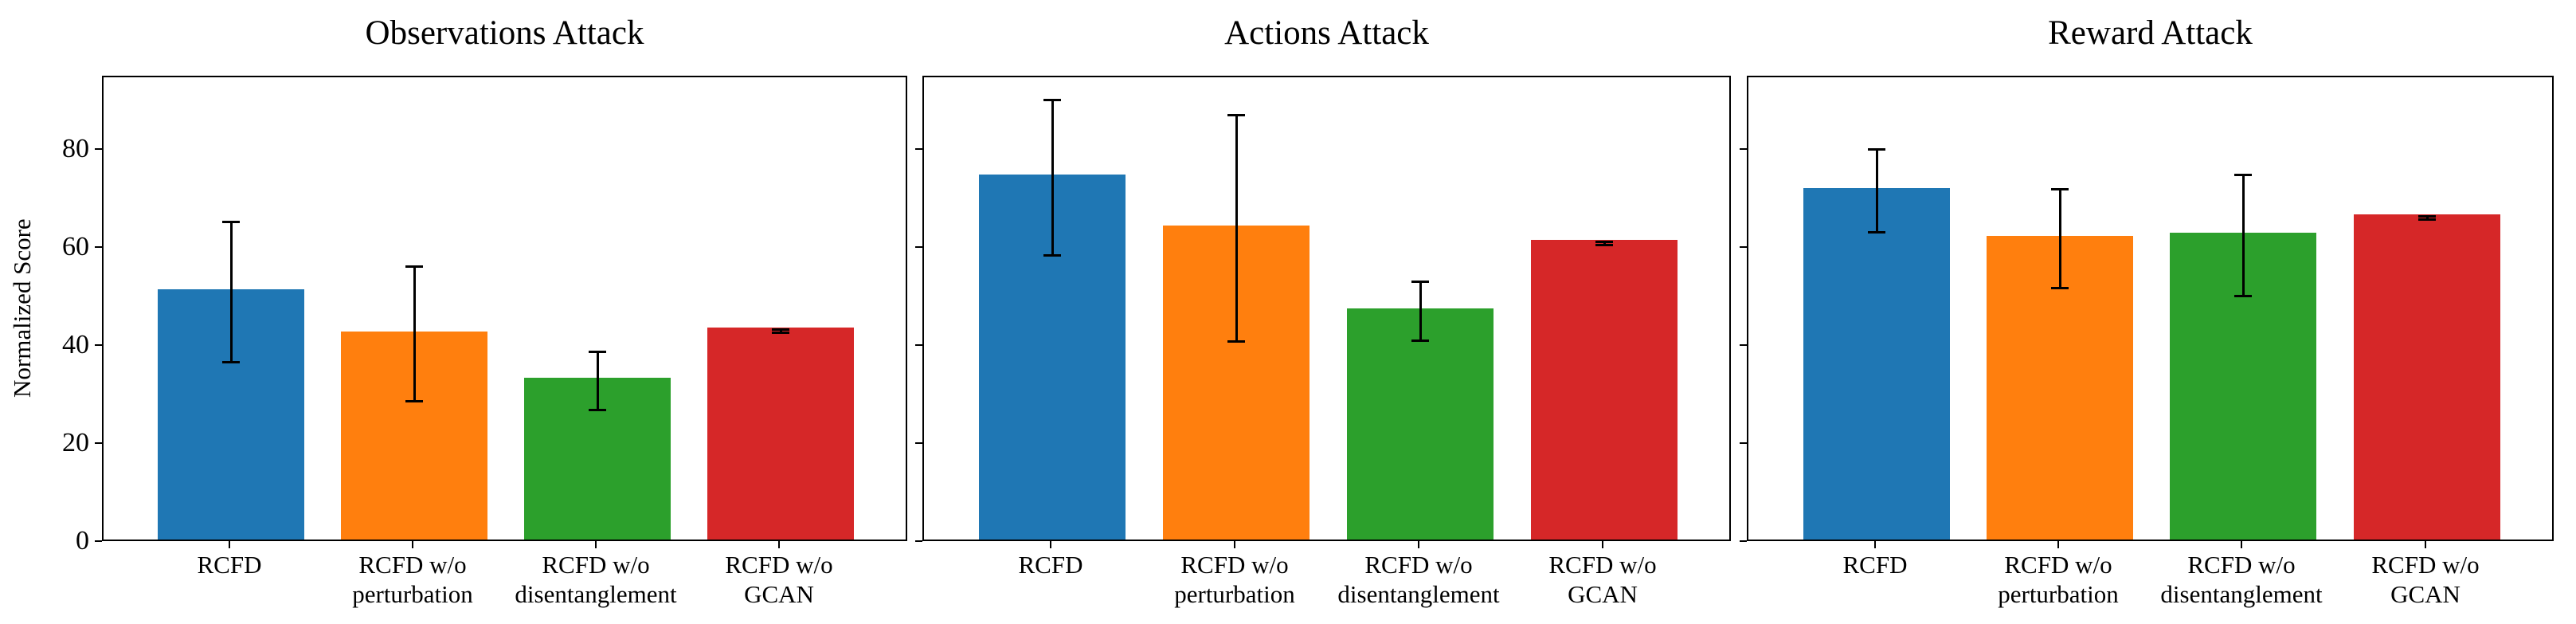 This screenshot has height=624, width=2576. What do you see at coordinates (82, 540) in the screenshot?
I see `y-tick-label: 0` at bounding box center [82, 540].